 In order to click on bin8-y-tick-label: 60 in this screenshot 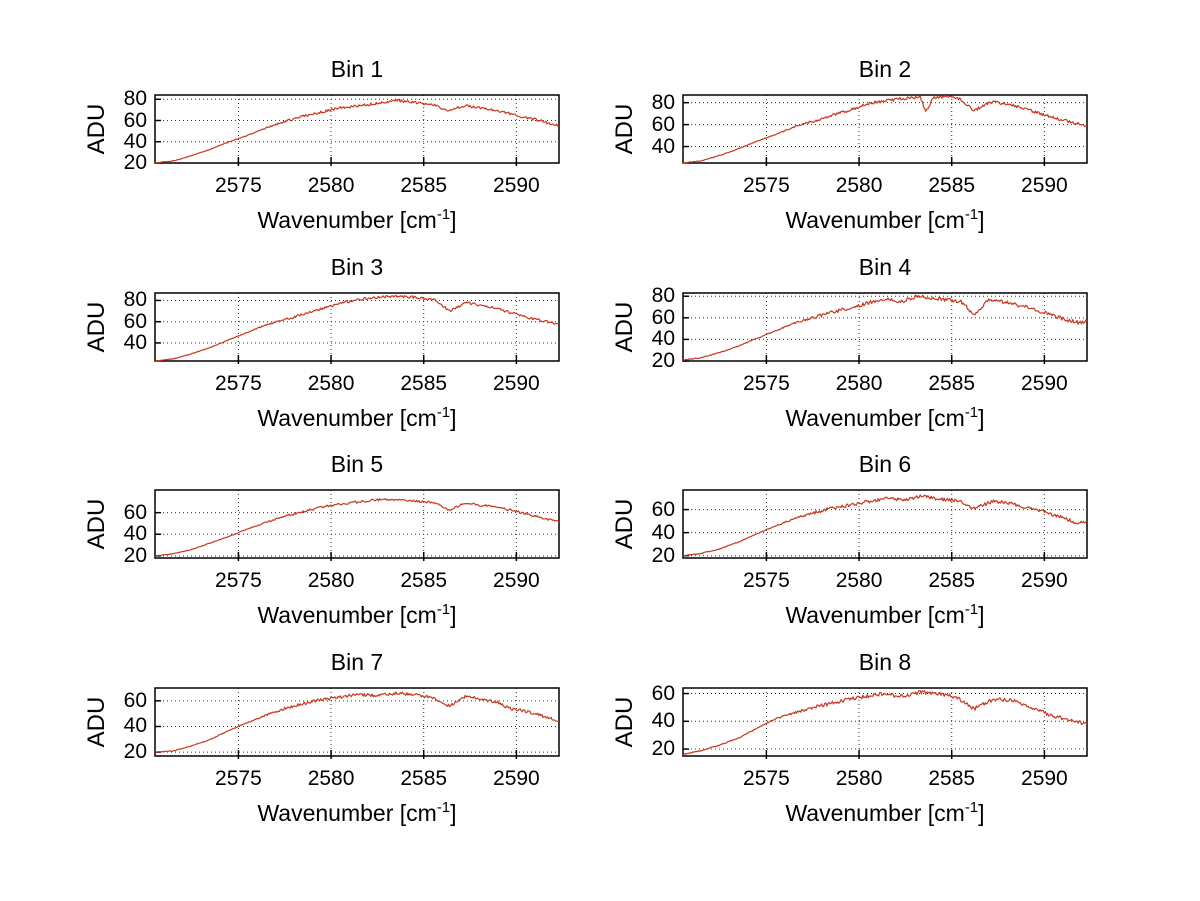, I will do `click(663, 693)`.